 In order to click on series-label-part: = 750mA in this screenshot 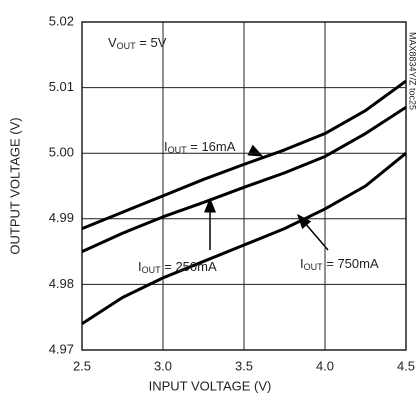, I will do `click(351, 263)`.